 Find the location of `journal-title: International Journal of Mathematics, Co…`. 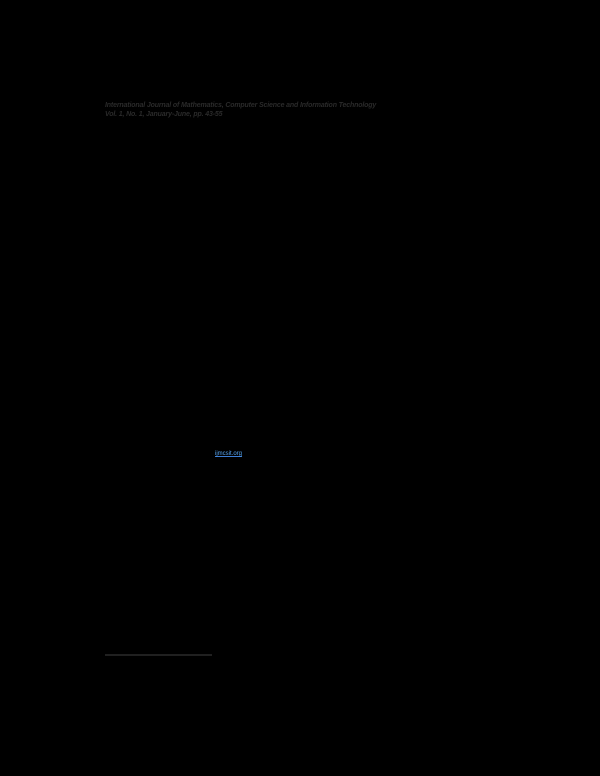

journal-title: International Journal of Mathematics, Co… is located at coordinates (241, 105).